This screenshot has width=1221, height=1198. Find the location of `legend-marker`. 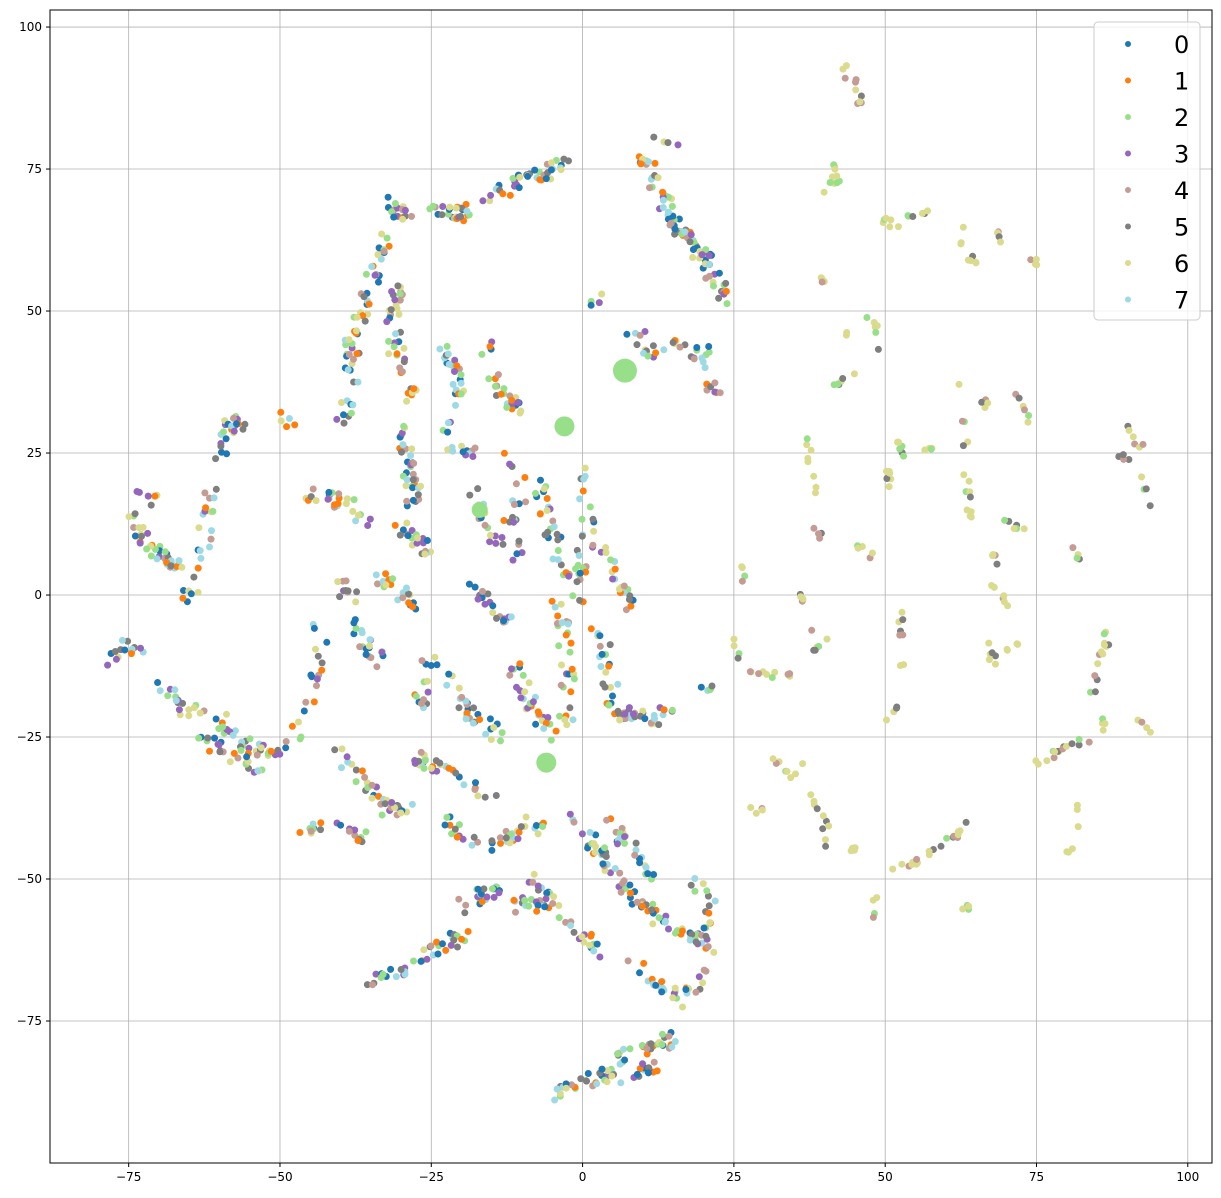

legend-marker is located at coordinates (1128, 226).